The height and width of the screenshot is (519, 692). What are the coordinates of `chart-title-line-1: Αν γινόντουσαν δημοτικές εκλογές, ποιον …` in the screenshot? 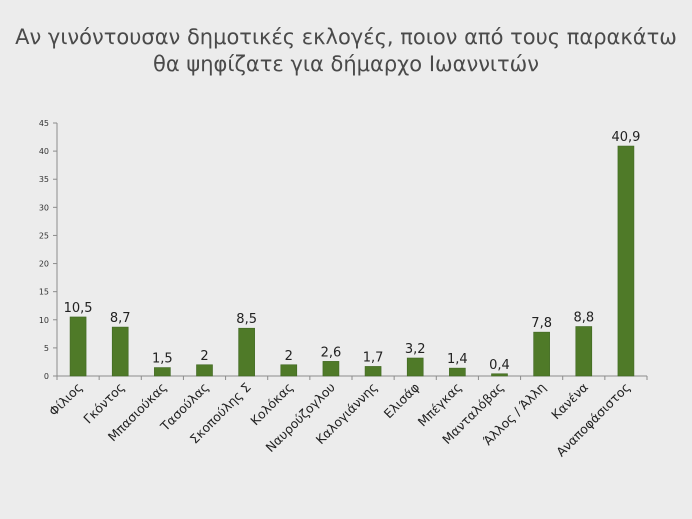 It's located at (346, 37).